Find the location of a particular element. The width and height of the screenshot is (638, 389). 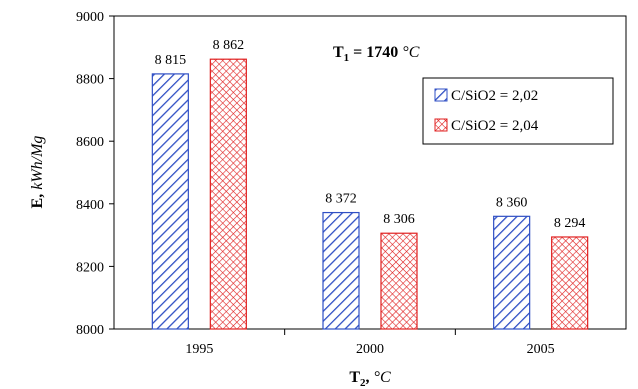

x-axis-title-unit: °C is located at coordinates (382, 377).